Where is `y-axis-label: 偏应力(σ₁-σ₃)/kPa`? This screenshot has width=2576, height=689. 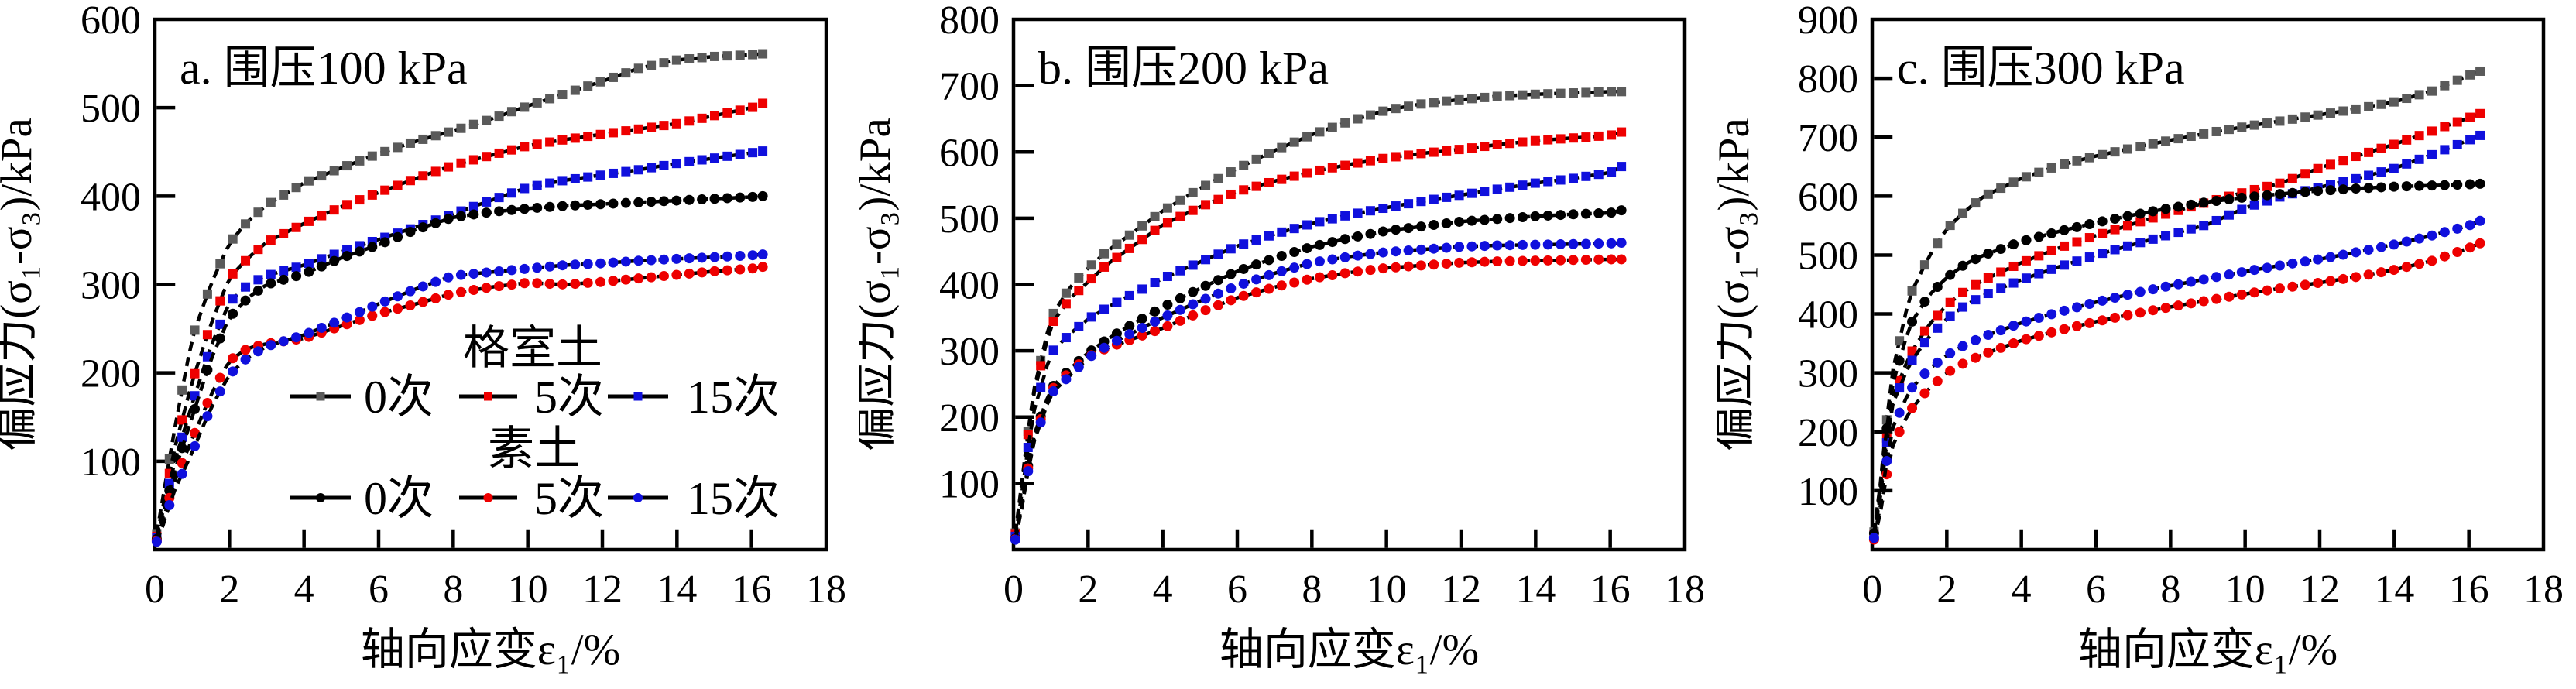
y-axis-label: 偏应力(σ₁-σ₃)/kPa is located at coordinates (879, 284).